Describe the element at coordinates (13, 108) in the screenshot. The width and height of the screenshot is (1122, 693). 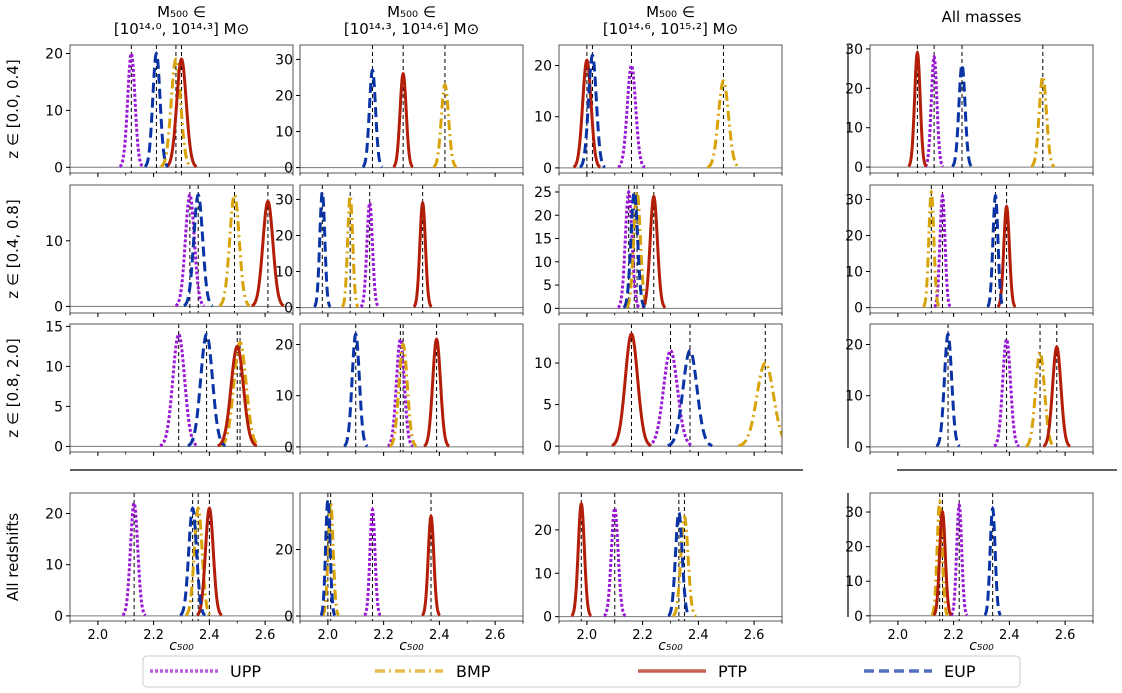
I see `row-label: z ∈ [0.0, 0.4]` at that location.